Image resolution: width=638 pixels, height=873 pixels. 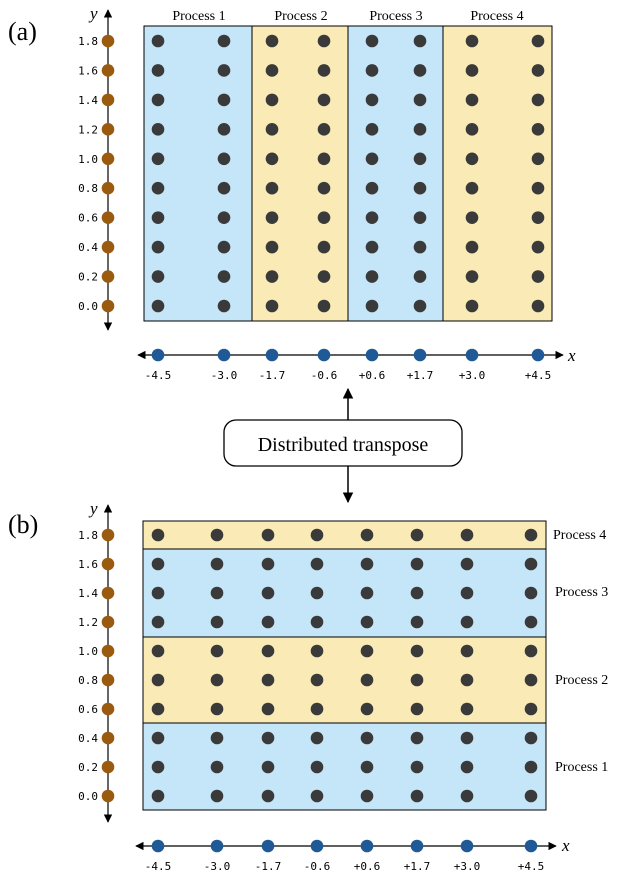 What do you see at coordinates (88, 159) in the screenshot?
I see `y-tick-label: 1.0` at bounding box center [88, 159].